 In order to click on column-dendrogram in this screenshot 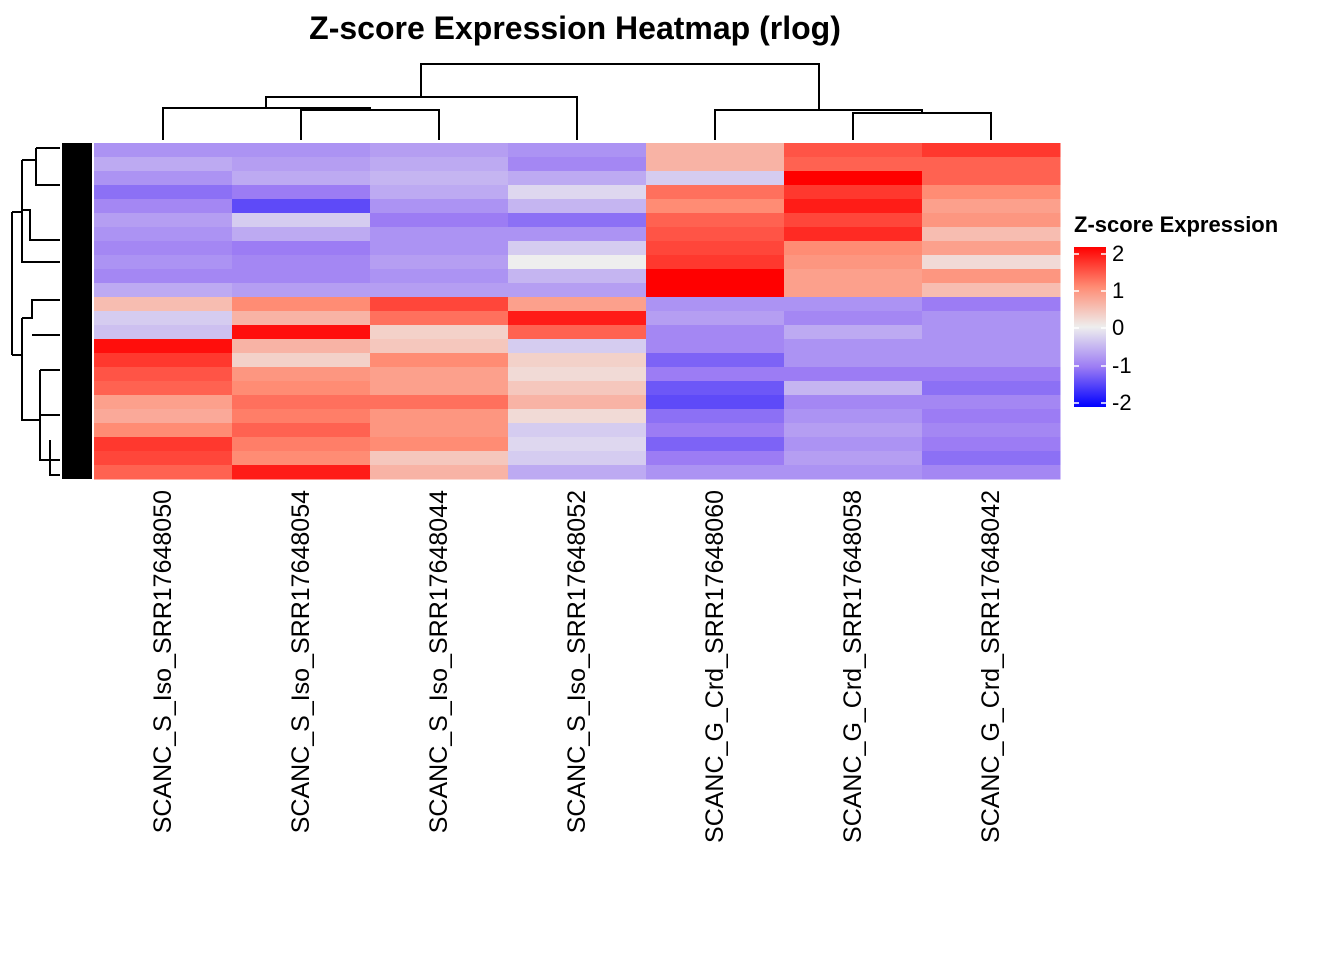, I will do `click(577, 101)`.